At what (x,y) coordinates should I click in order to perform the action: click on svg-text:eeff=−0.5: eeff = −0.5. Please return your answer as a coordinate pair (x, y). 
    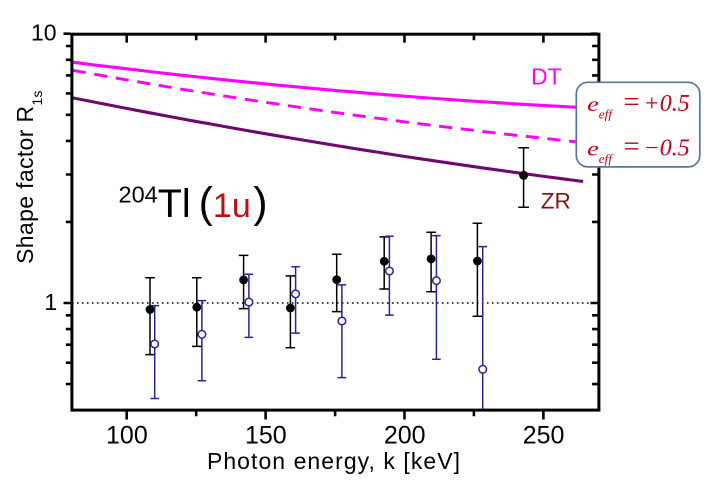
    Looking at the image, I should click on (638, 148).